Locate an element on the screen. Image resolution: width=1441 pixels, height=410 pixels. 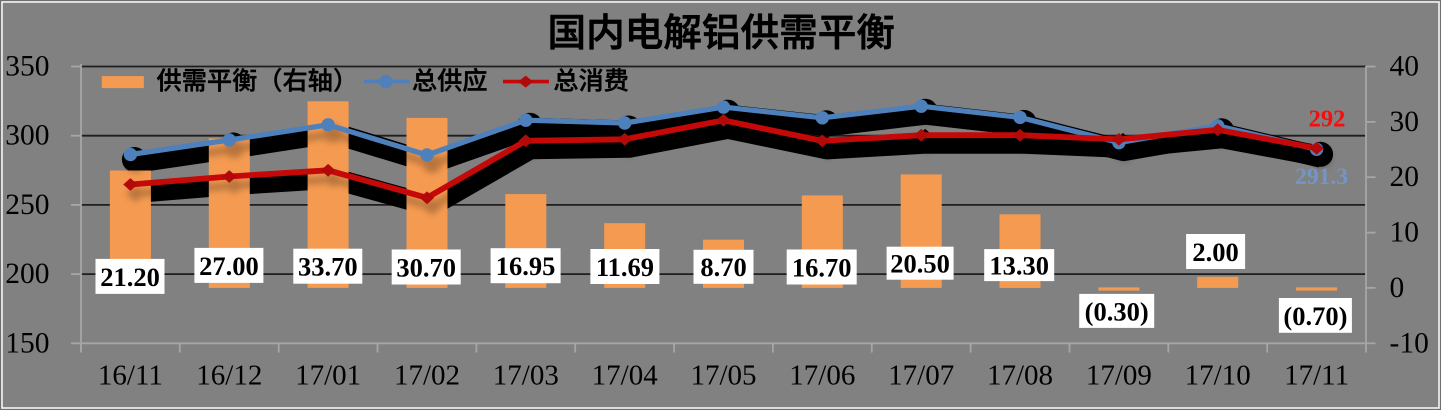
svg-text: 21.20 is located at coordinates (130, 277).